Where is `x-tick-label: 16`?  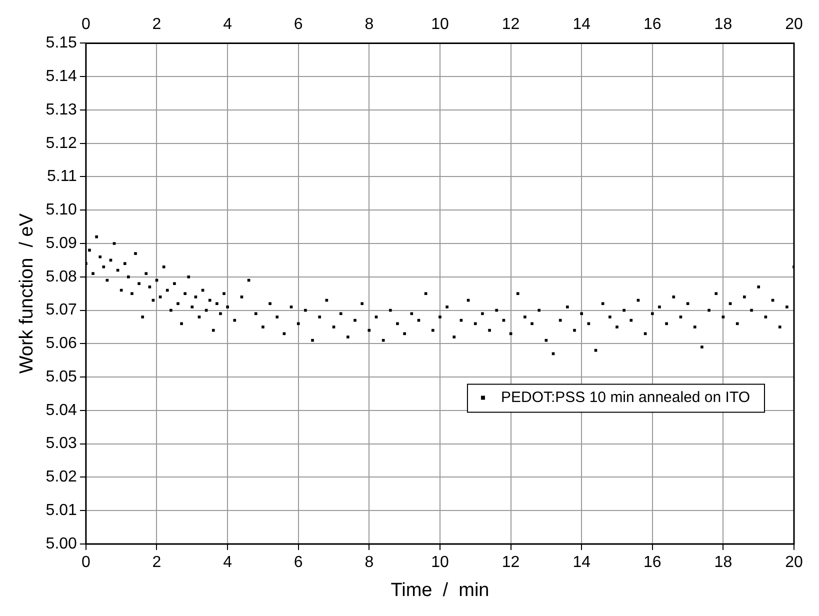 x-tick-label: 16 is located at coordinates (652, 563).